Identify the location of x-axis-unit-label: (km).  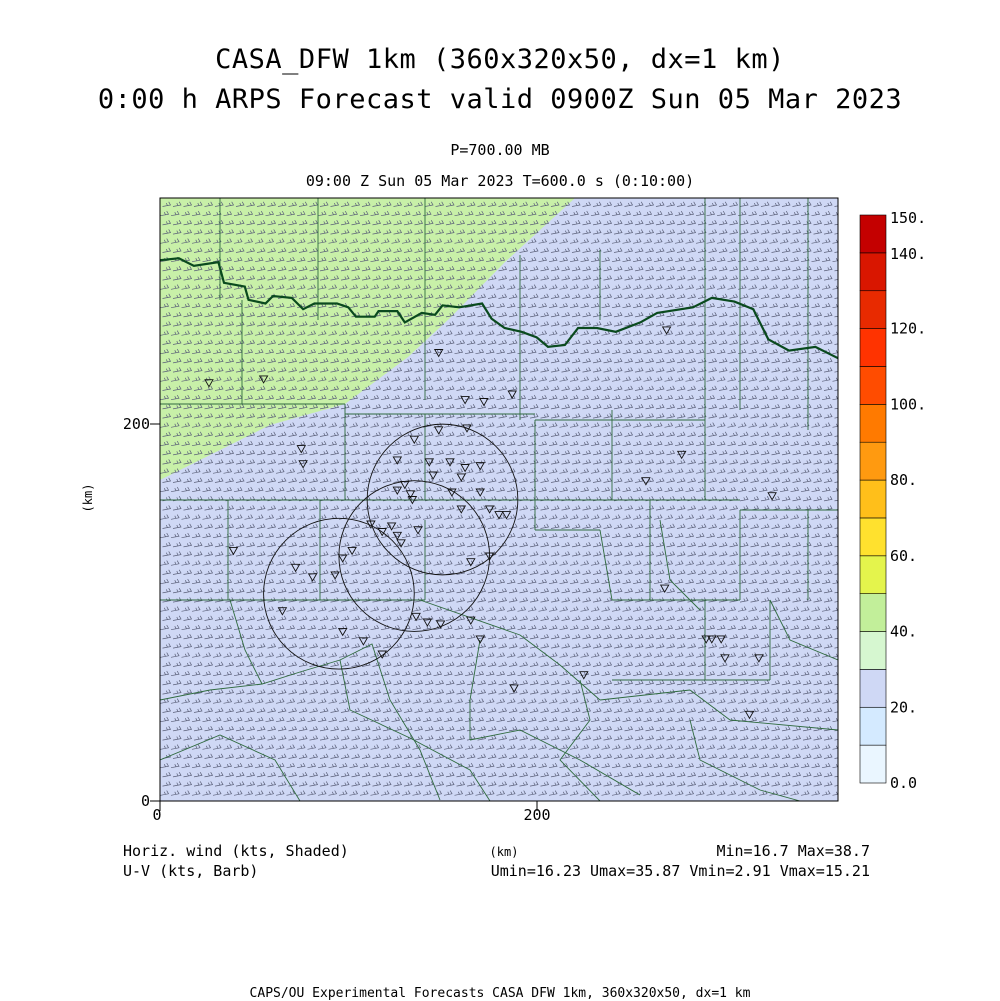
(504, 852).